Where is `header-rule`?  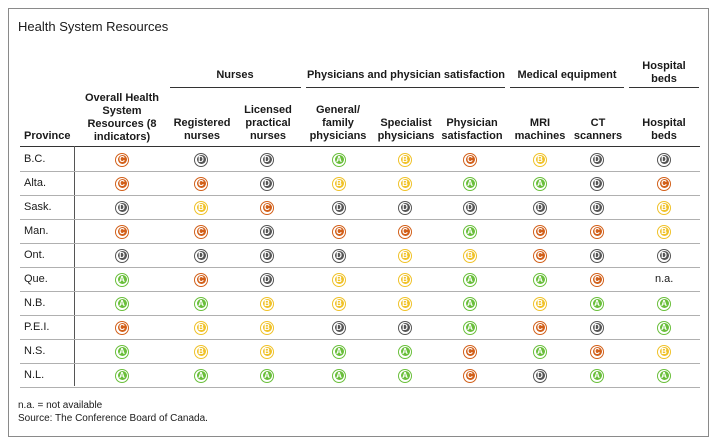 header-rule is located at coordinates (360, 146).